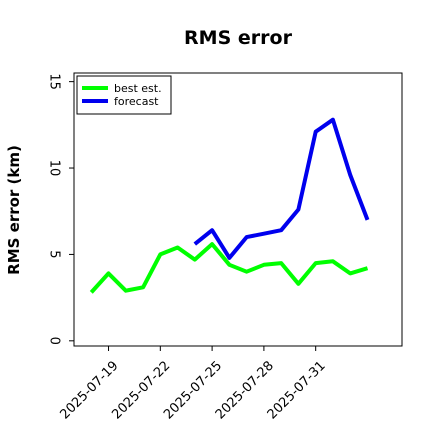 This screenshot has width=440, height=440. What do you see at coordinates (54, 81) in the screenshot?
I see `y-tick-label: 15` at bounding box center [54, 81].